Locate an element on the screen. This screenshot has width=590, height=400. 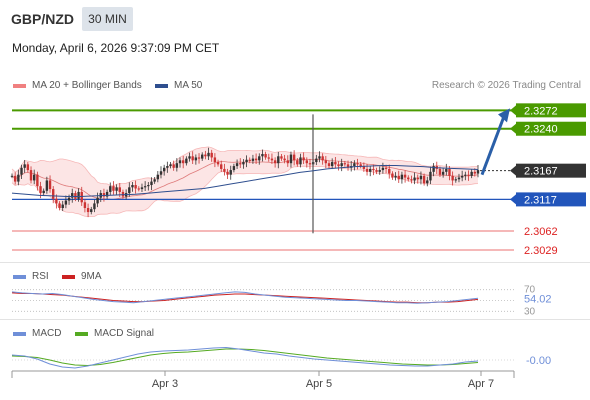
ma20-swatch is located at coordinates (19, 86).